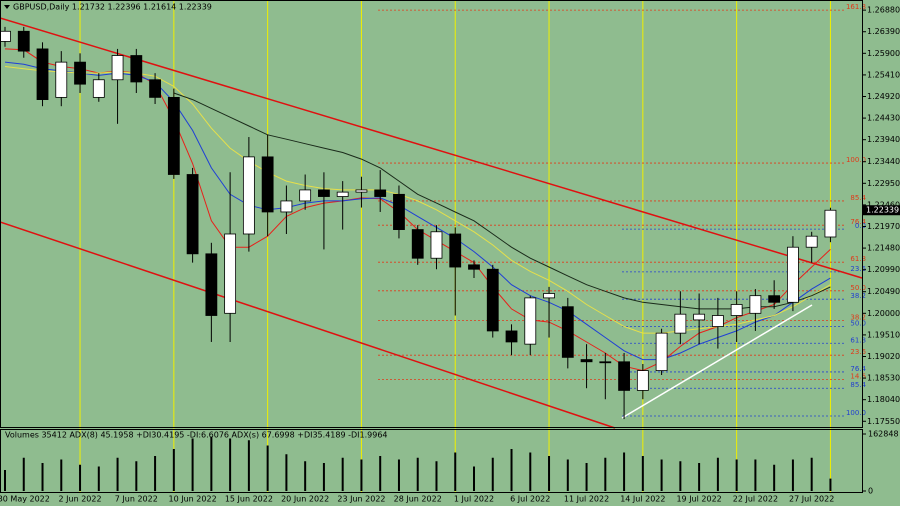  I want to click on fib-label: 38.2, so click(858, 317).